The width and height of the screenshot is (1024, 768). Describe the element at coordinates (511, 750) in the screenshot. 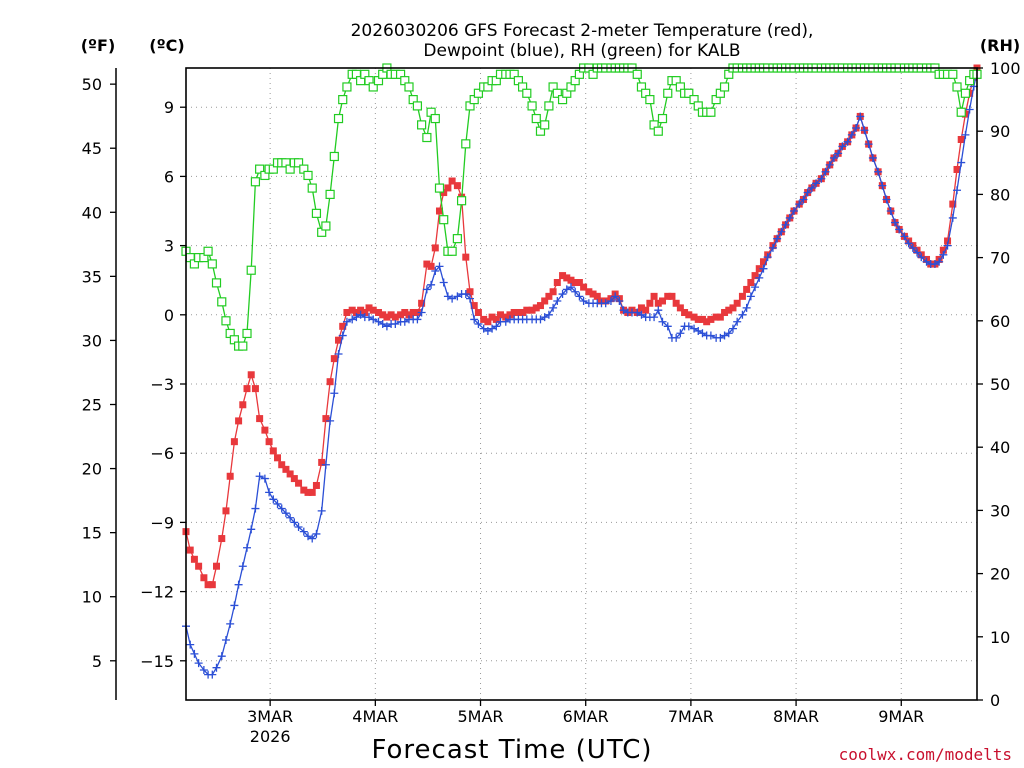

I see `x-axis-title: Forecast Time (UTC)` at that location.